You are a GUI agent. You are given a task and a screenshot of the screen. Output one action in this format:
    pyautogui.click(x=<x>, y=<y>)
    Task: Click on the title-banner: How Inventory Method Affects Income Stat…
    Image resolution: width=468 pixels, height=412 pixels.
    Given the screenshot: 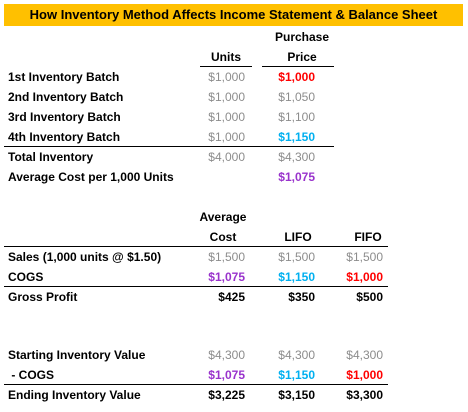 What is the action you would take?
    pyautogui.click(x=233, y=15)
    